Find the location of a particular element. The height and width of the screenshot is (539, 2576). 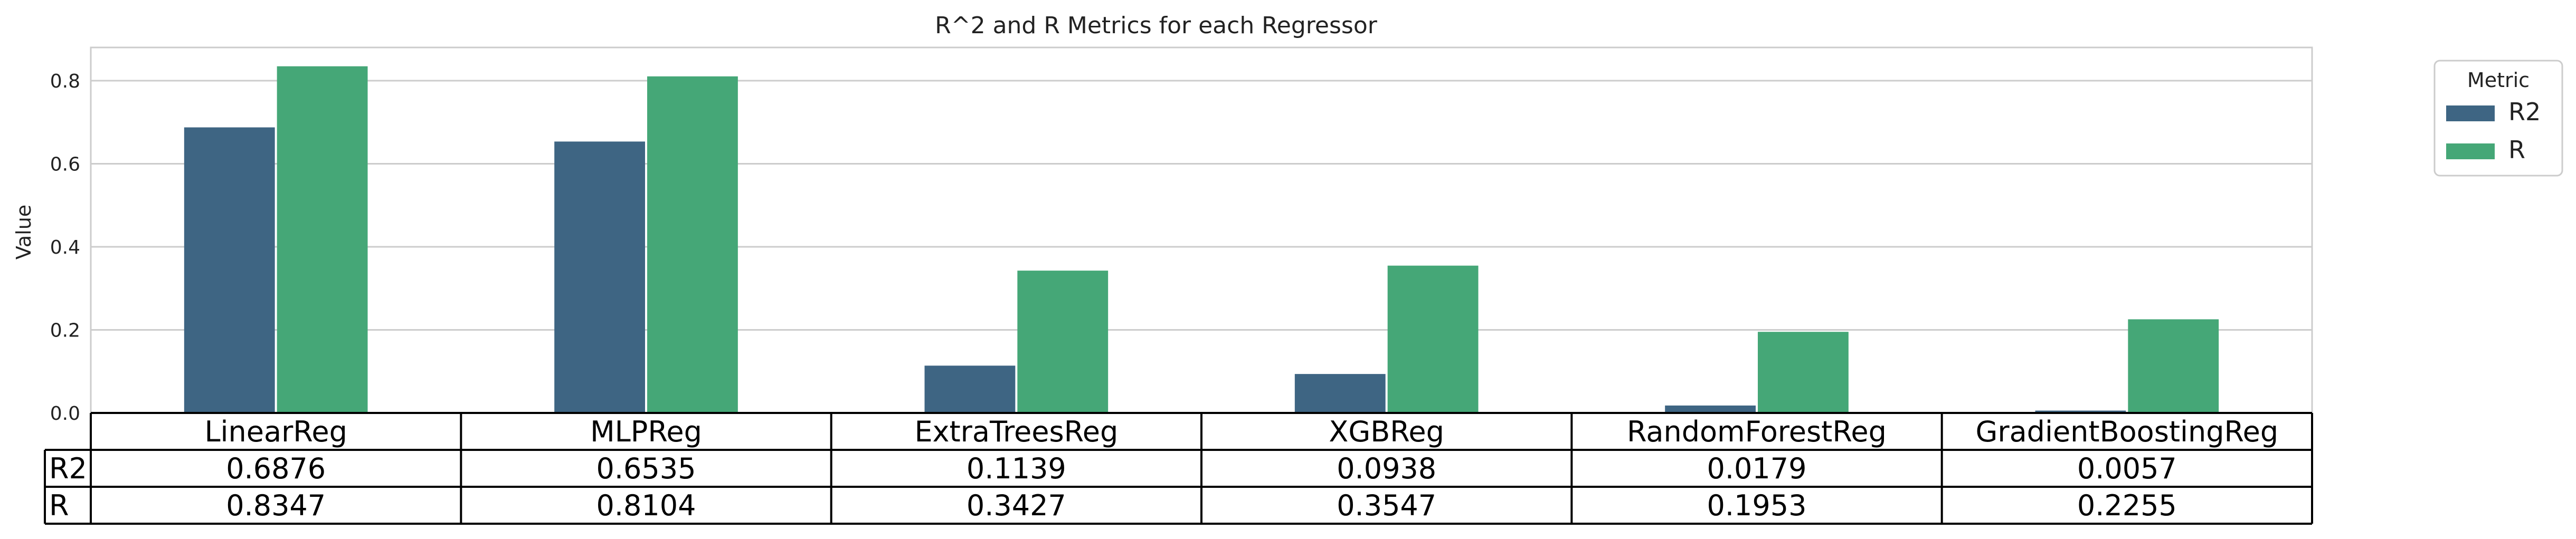

legend: Metric R2 R is located at coordinates (2498, 118).